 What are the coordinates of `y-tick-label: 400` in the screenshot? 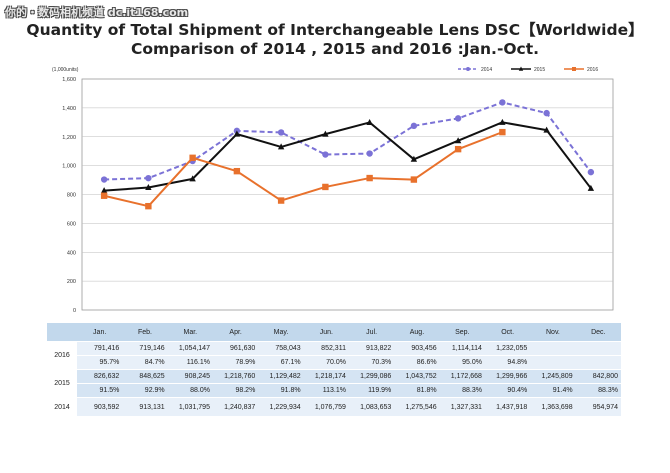 It's located at (71, 253).